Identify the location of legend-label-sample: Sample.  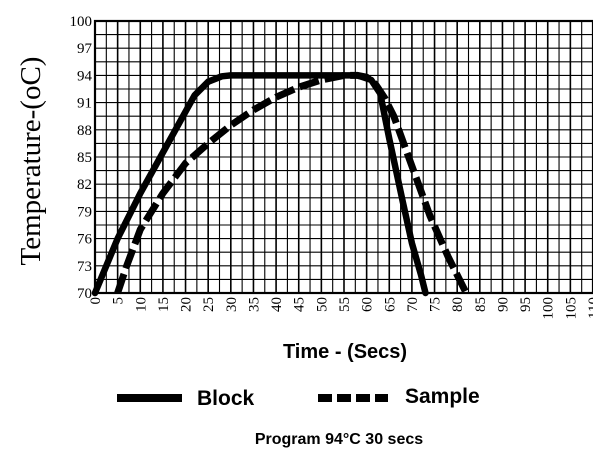
(442, 396).